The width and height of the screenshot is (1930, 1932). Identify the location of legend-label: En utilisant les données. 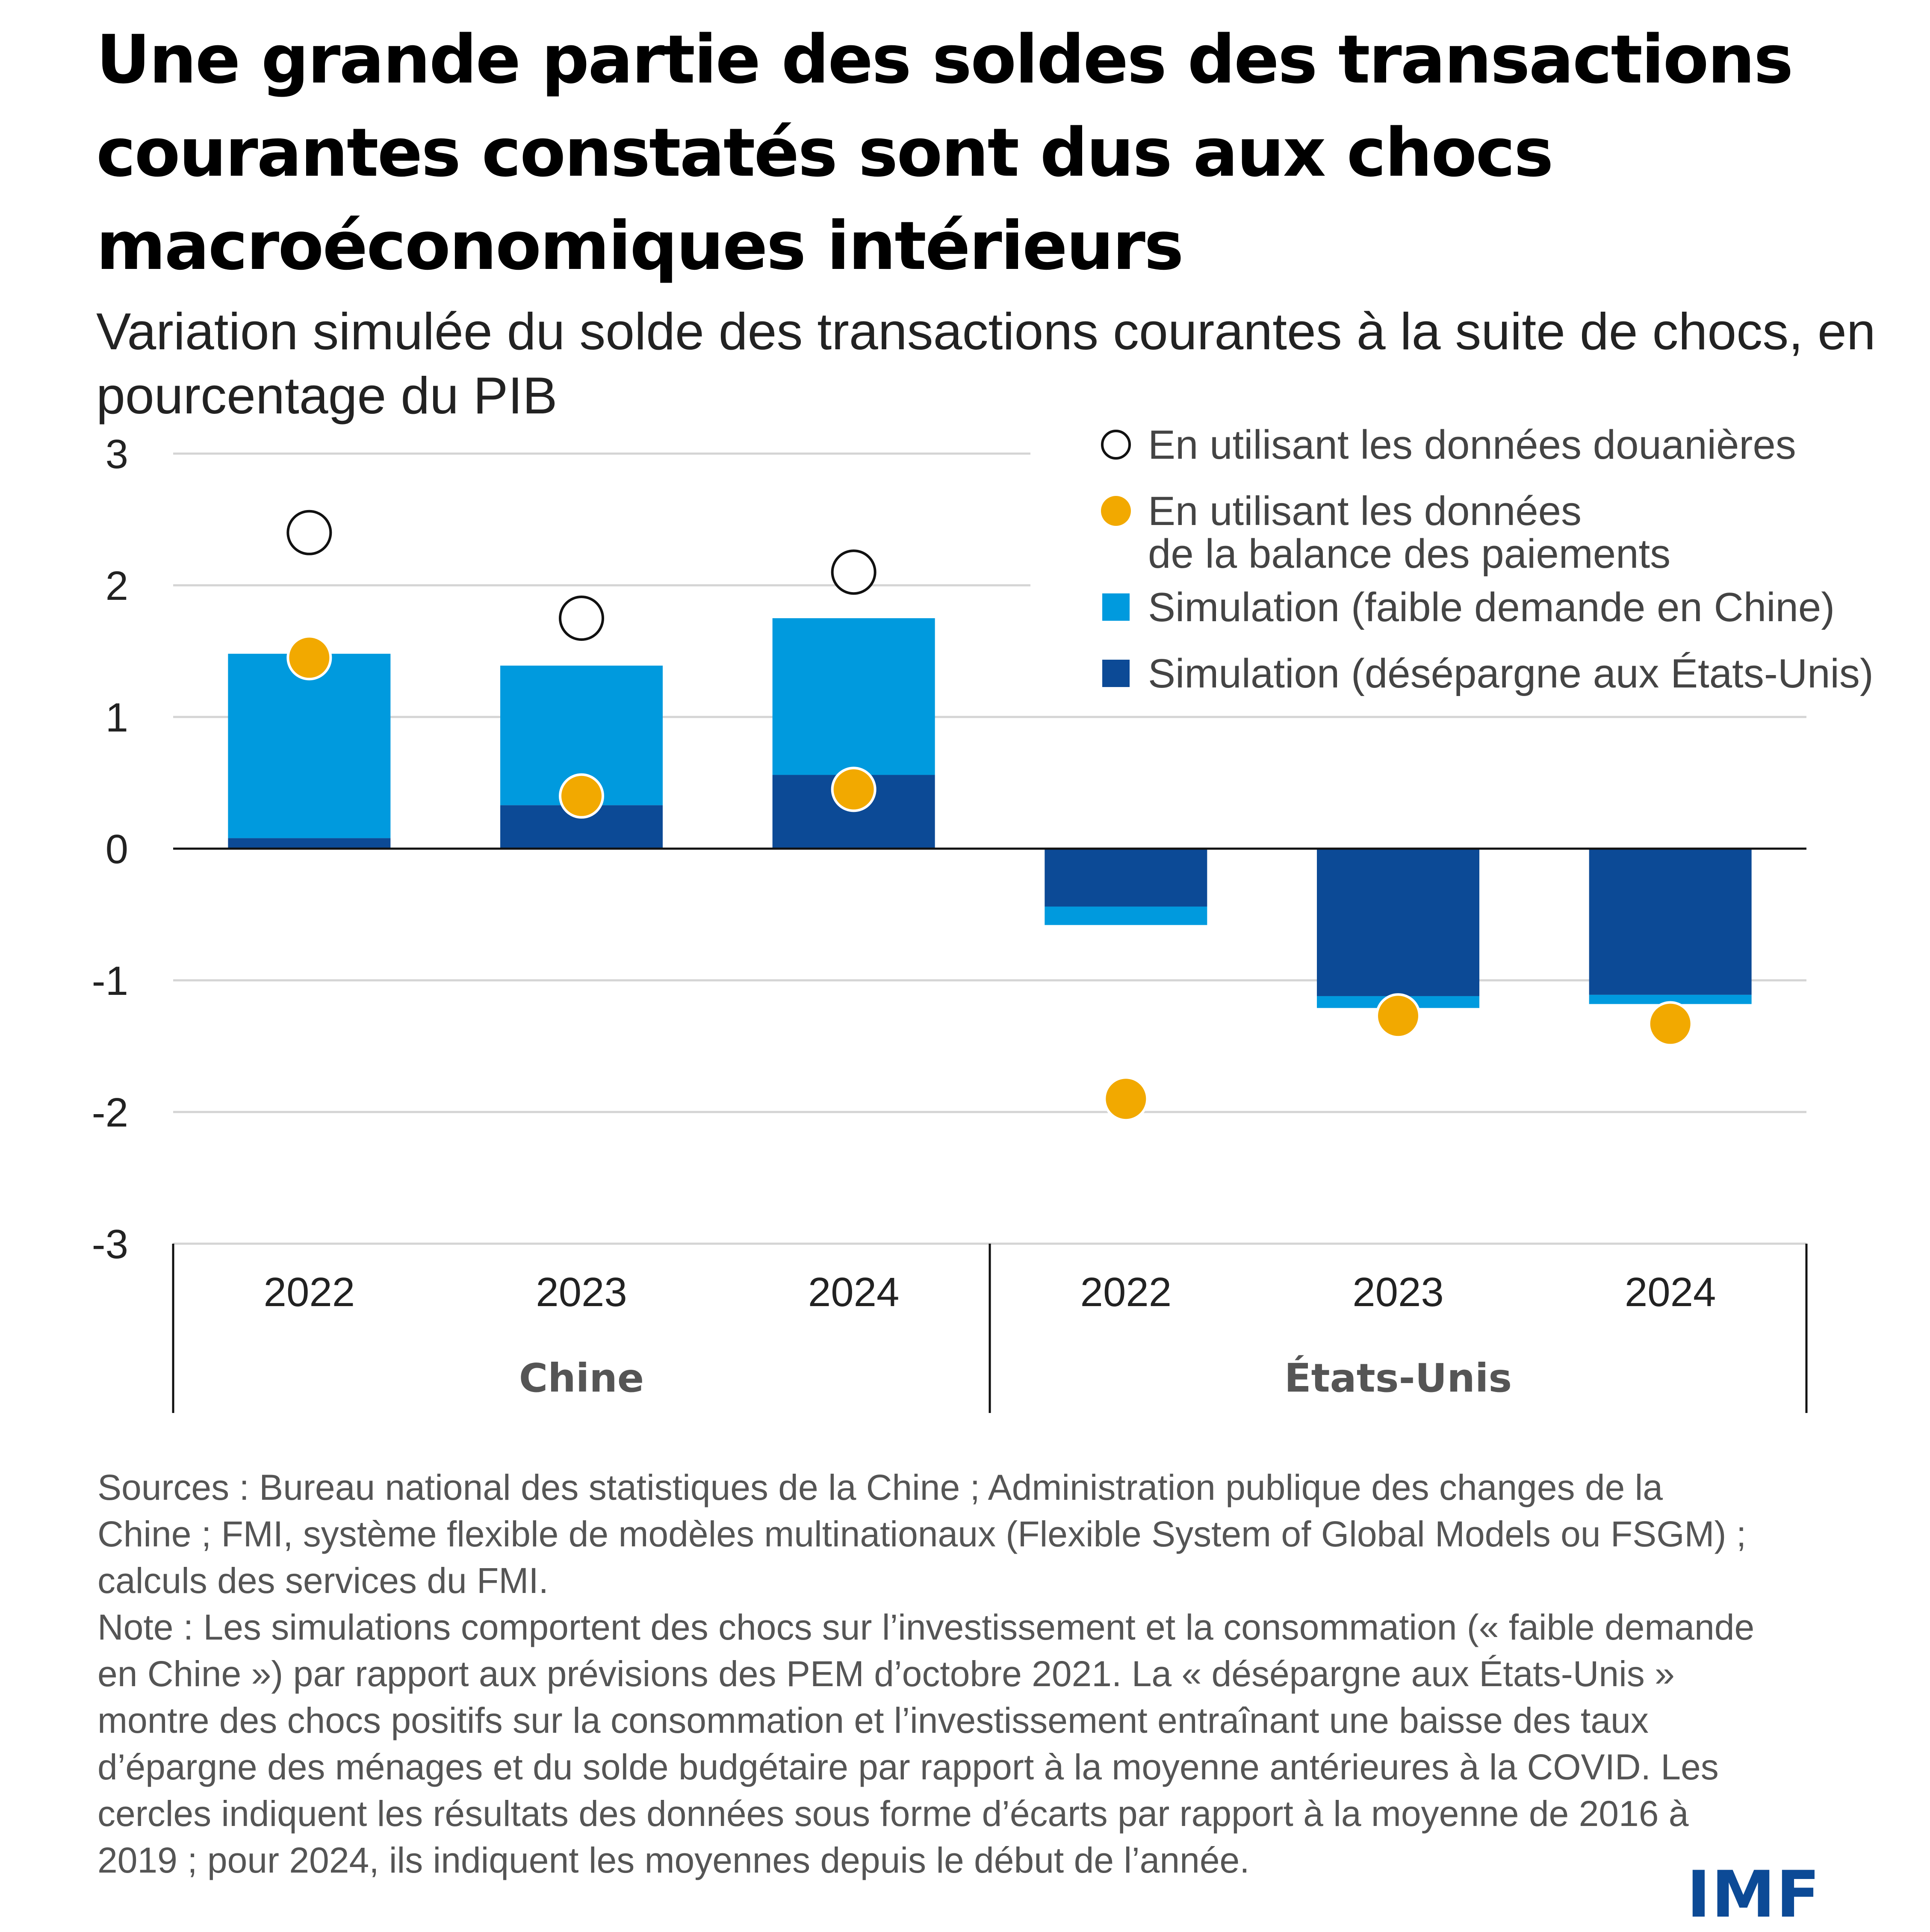
(1365, 511).